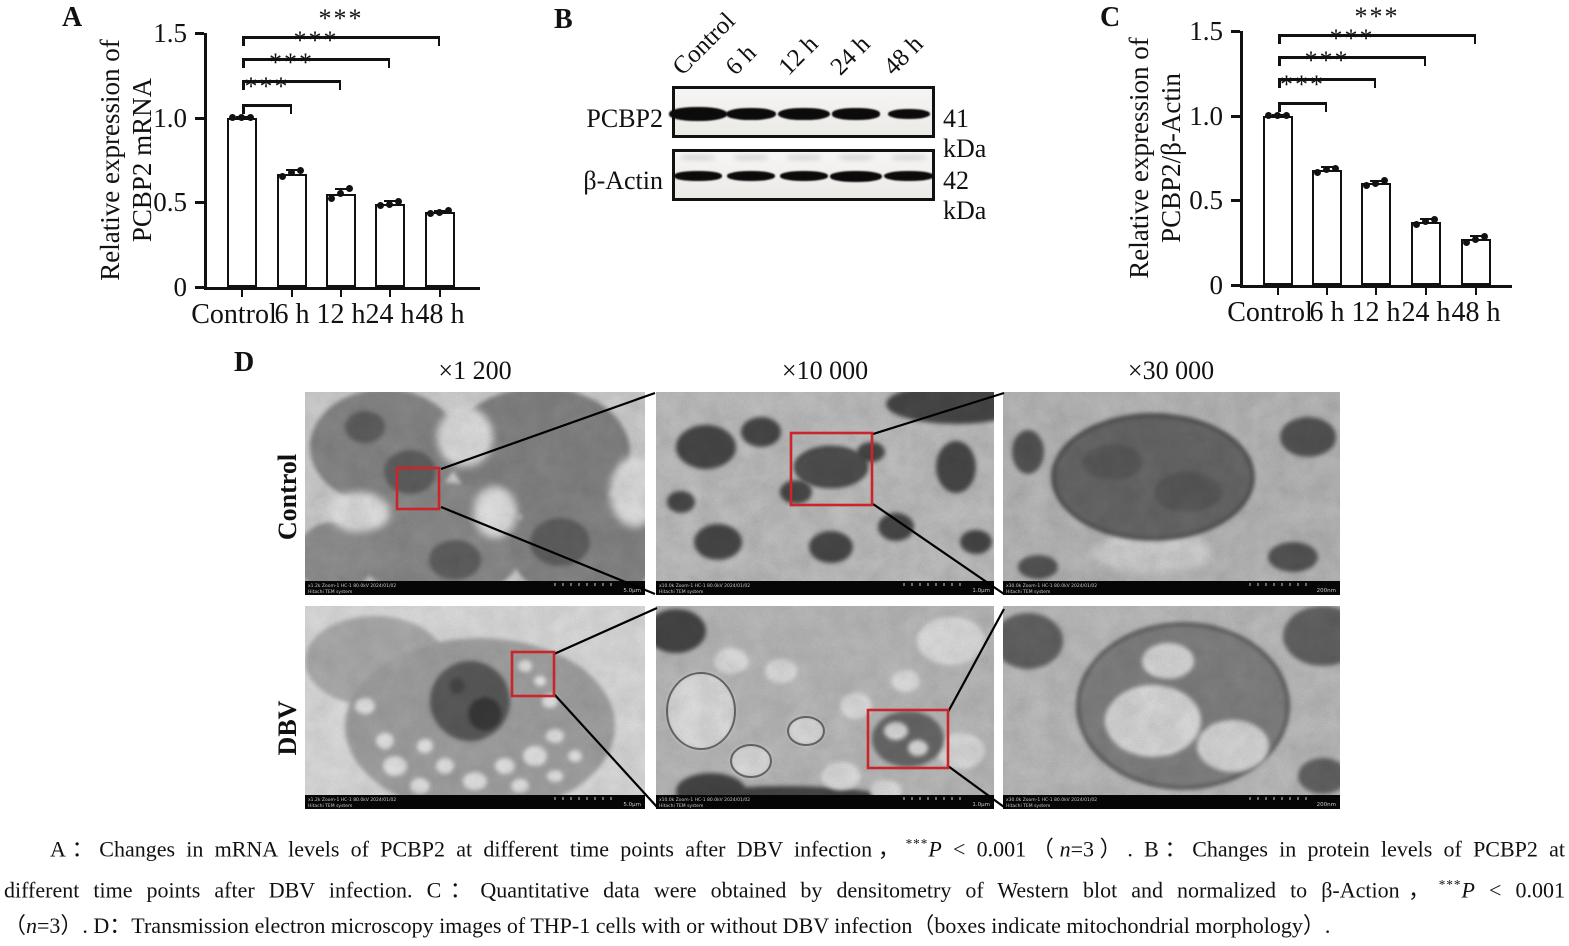  Describe the element at coordinates (1216, 285) in the screenshot. I see `y-tick-label: 0` at that location.